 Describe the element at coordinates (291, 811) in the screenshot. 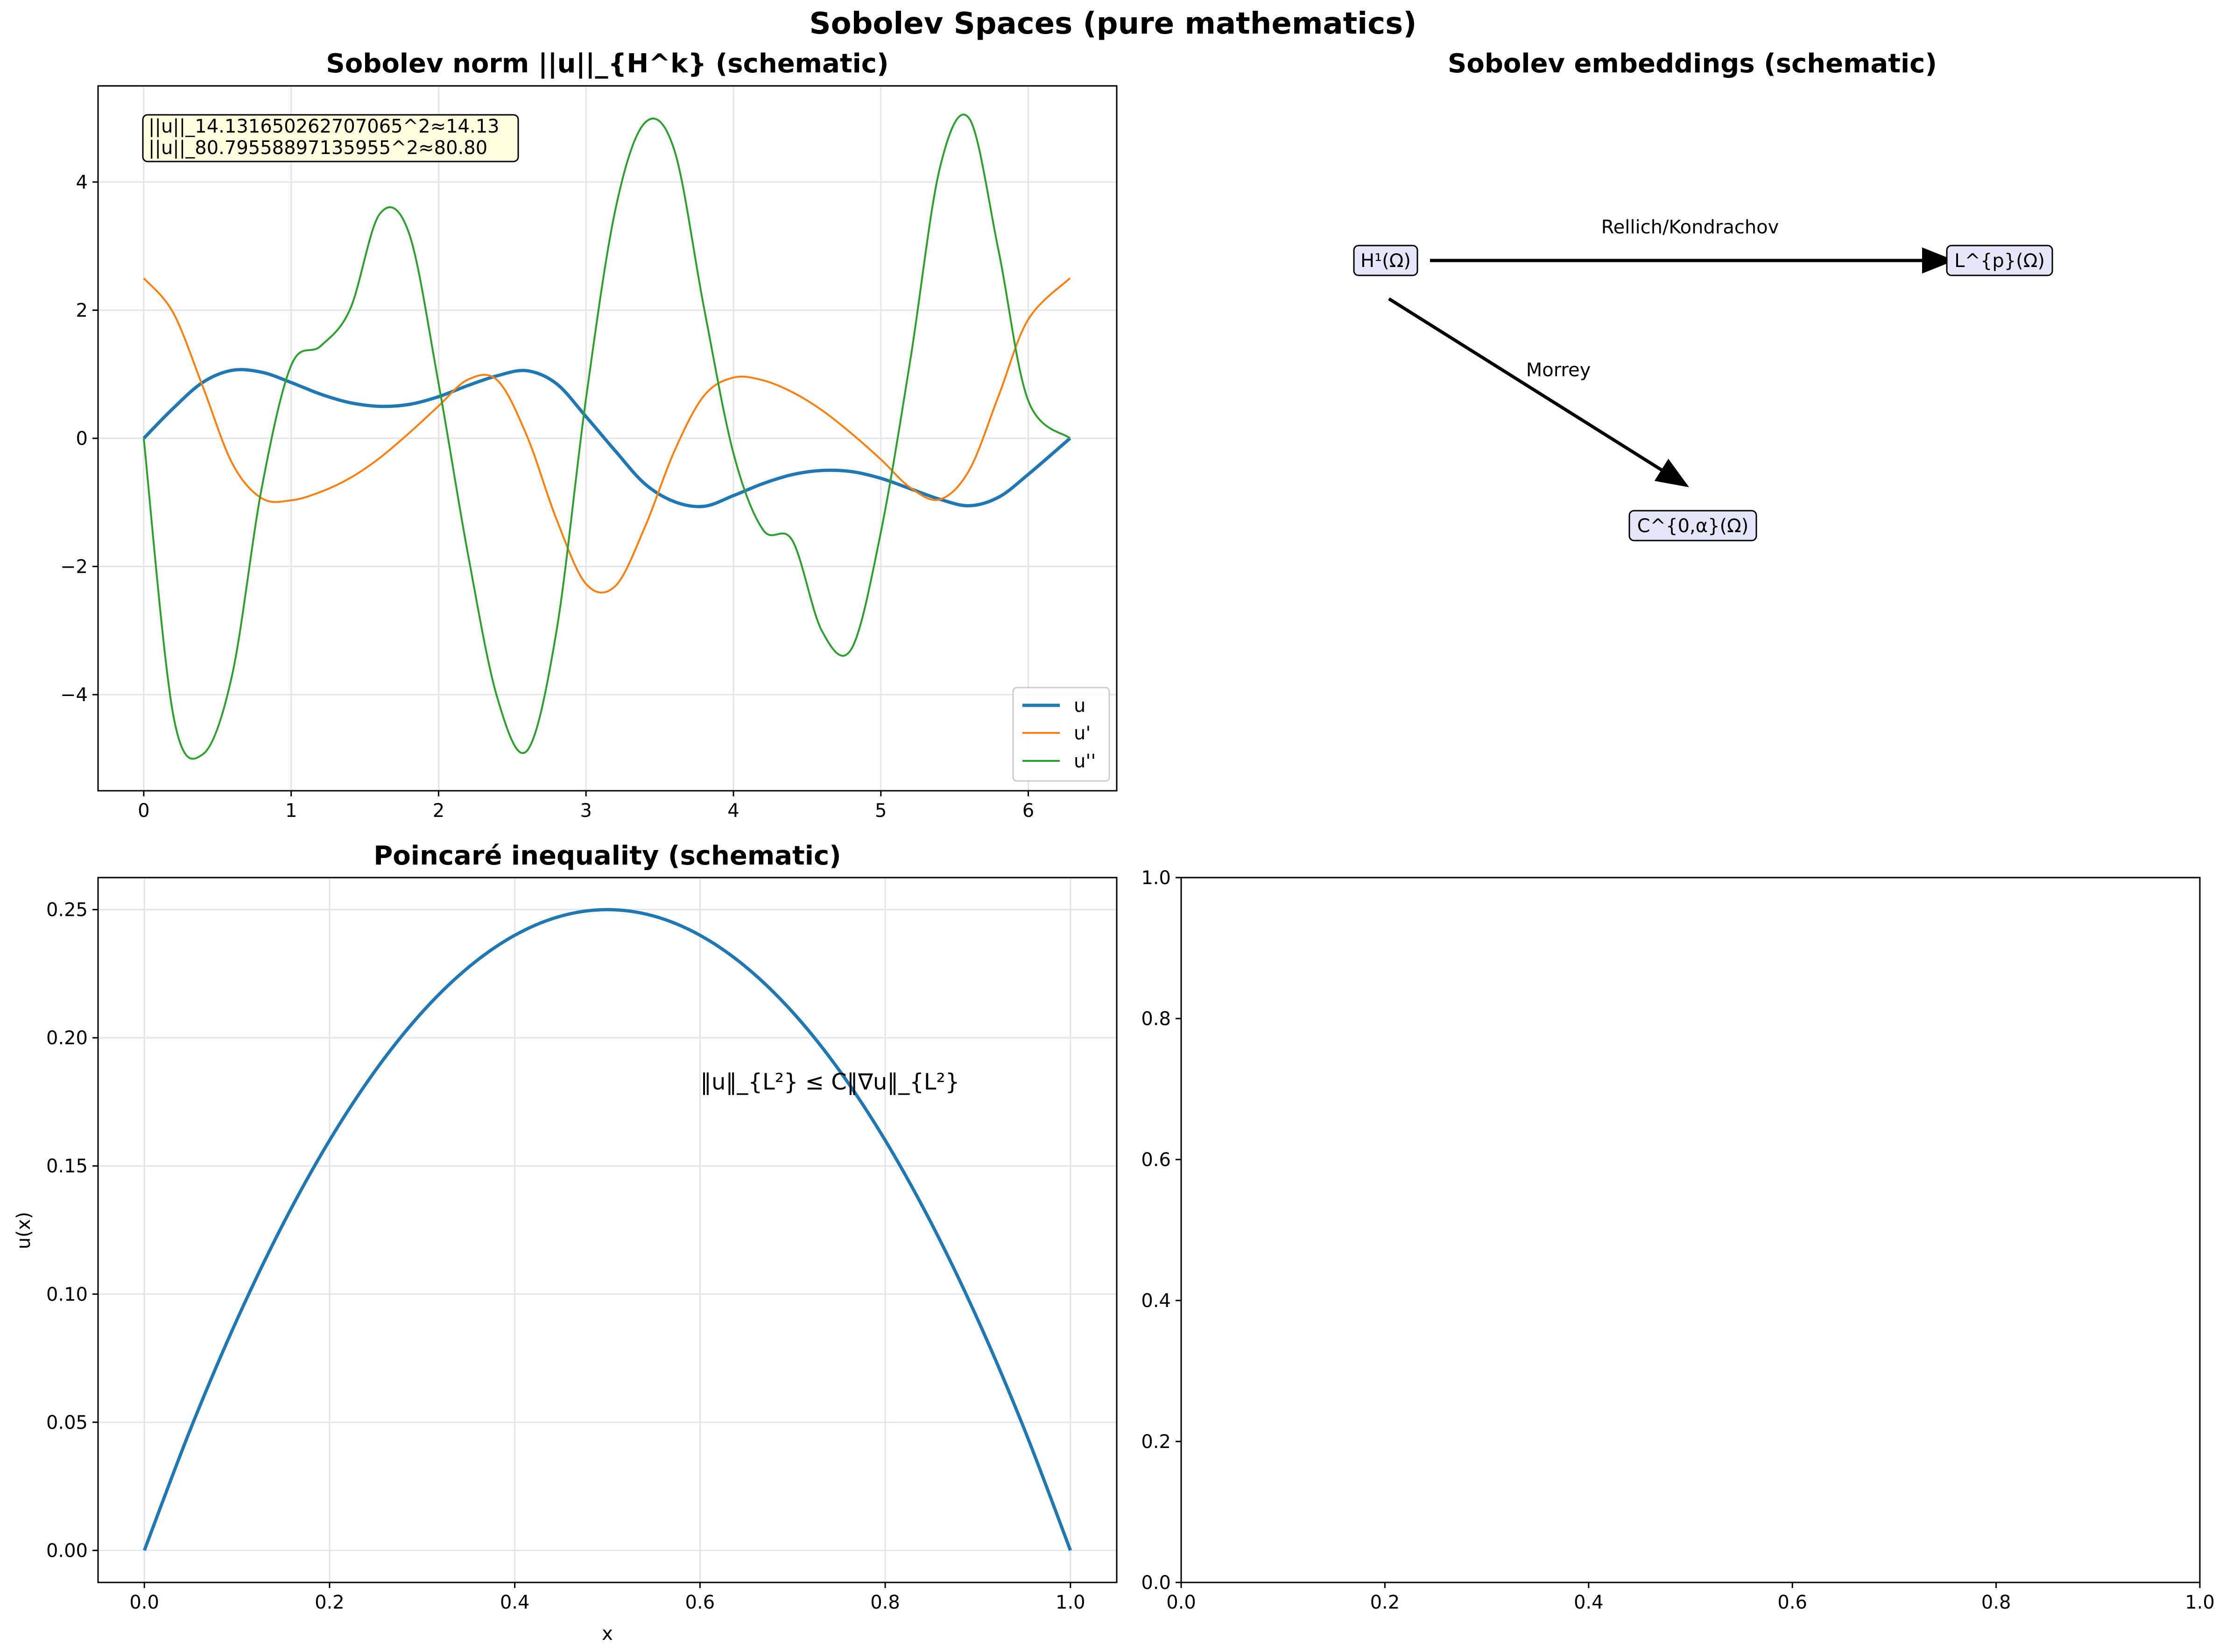

I see `x-tick-label: 1` at that location.